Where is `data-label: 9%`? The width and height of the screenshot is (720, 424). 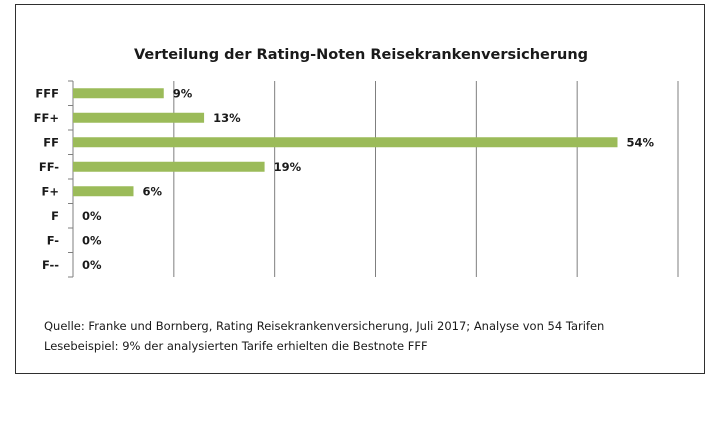 data-label: 9% is located at coordinates (183, 93).